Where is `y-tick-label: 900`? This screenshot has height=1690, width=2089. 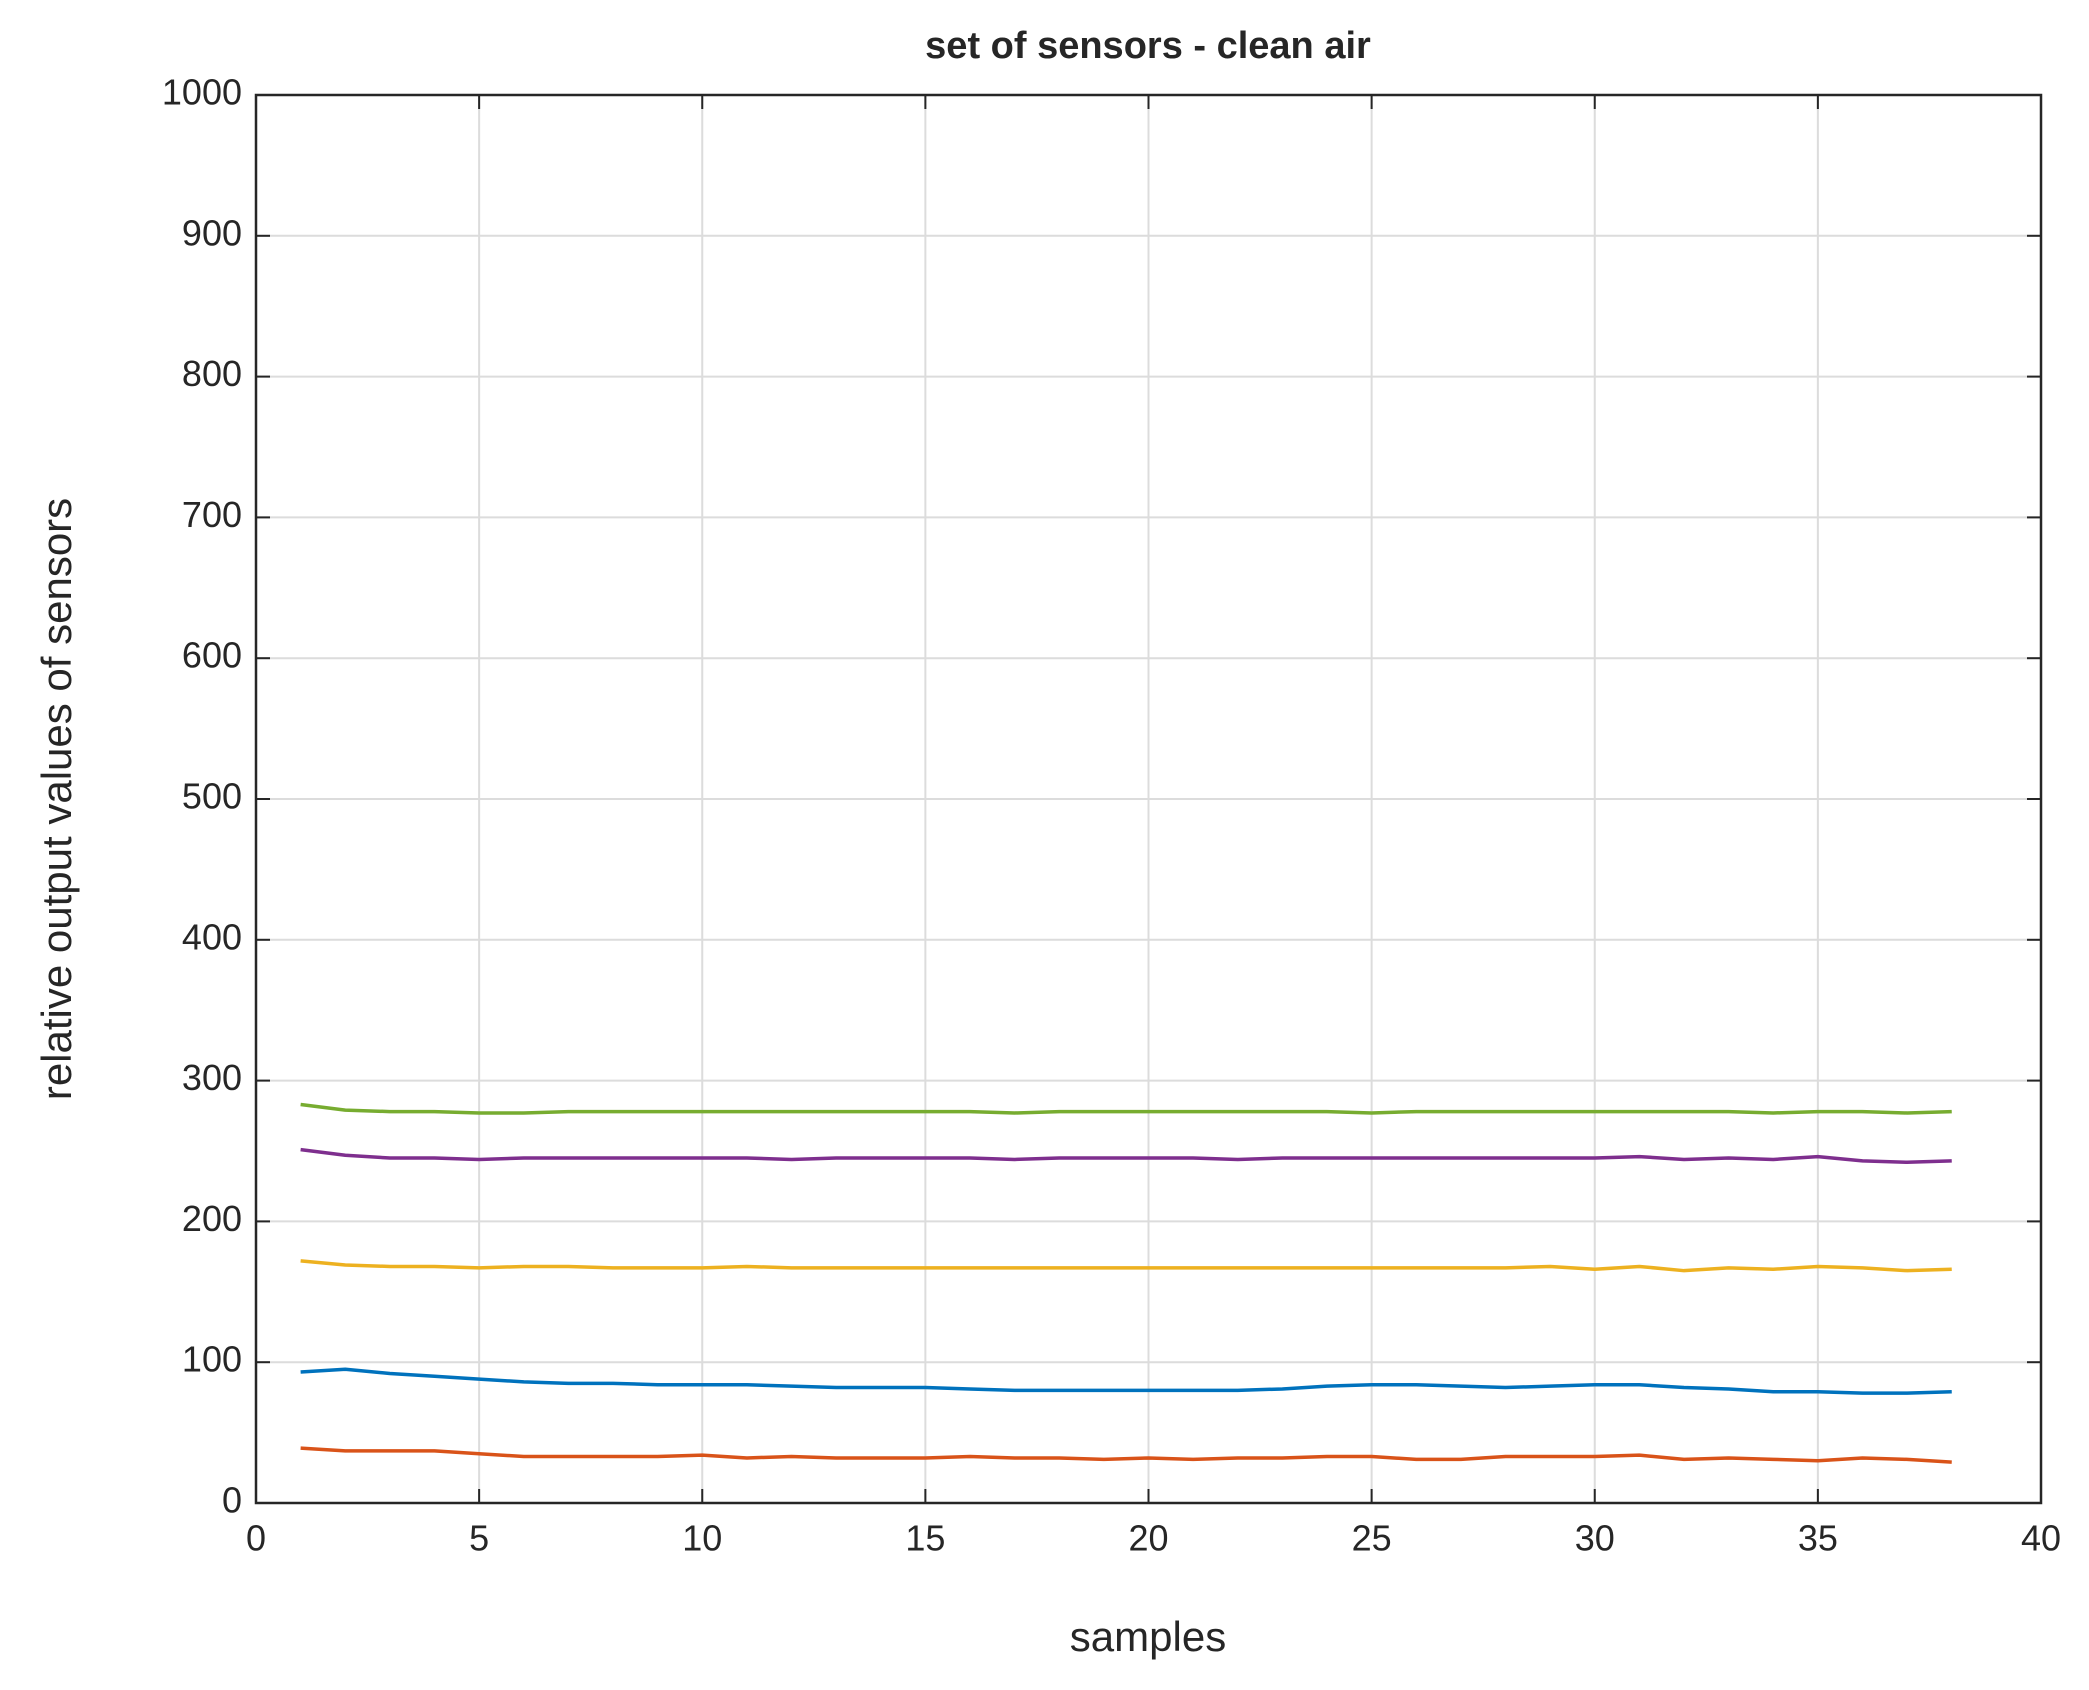 y-tick-label: 900 is located at coordinates (212, 232).